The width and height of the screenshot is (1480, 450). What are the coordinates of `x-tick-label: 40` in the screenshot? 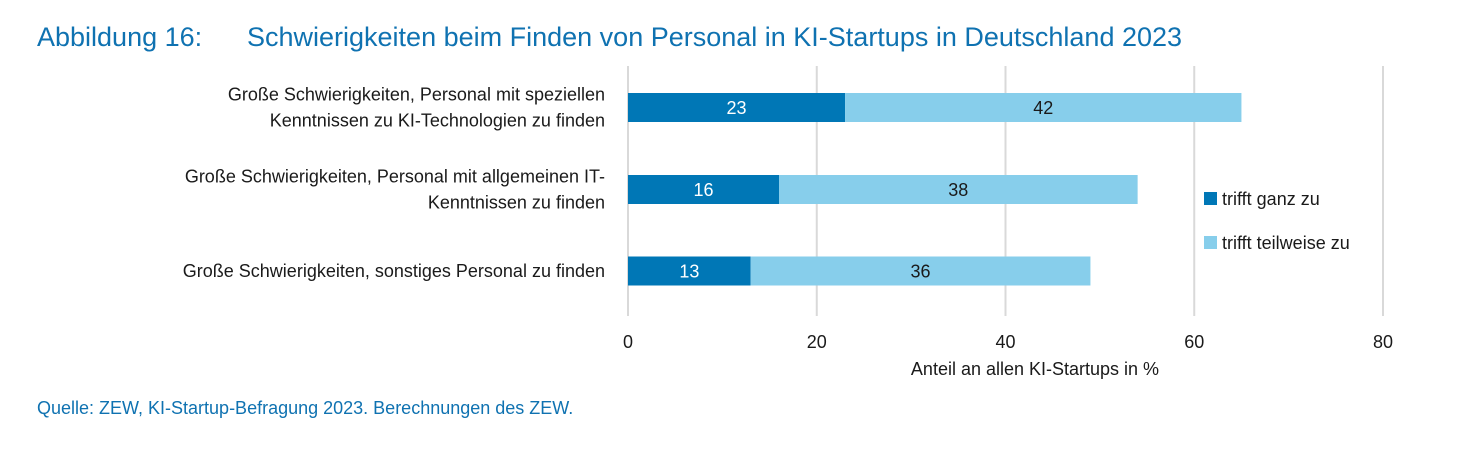 It's located at (1005, 342).